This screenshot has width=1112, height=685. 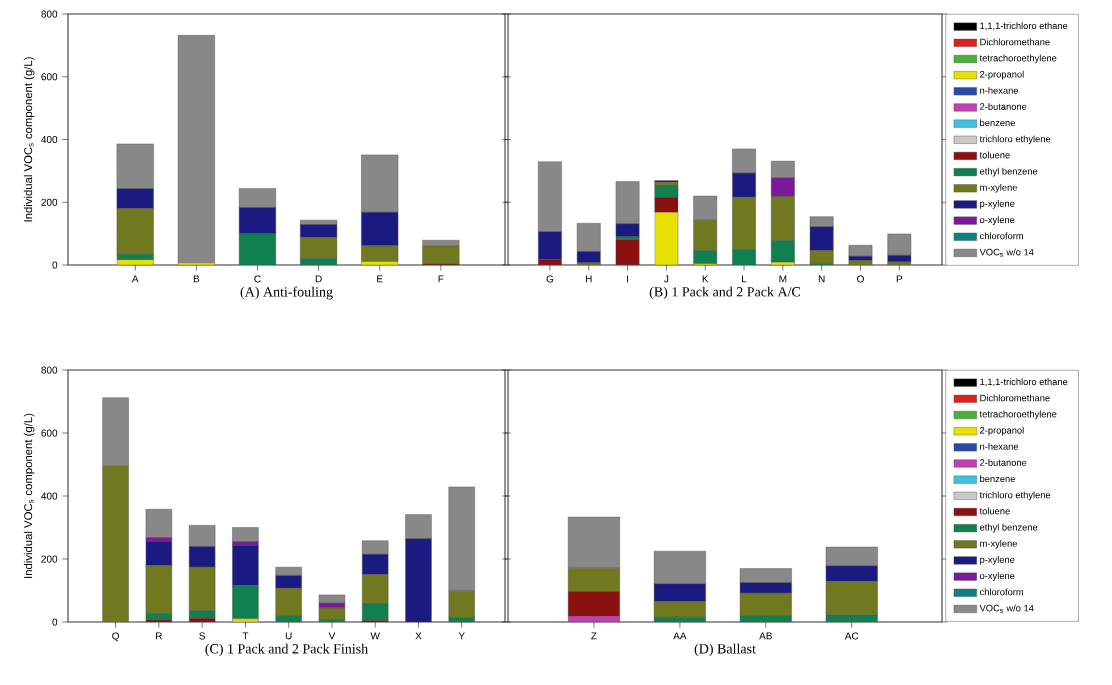 What do you see at coordinates (332, 636) in the screenshot?
I see `x-tick-label: V` at bounding box center [332, 636].